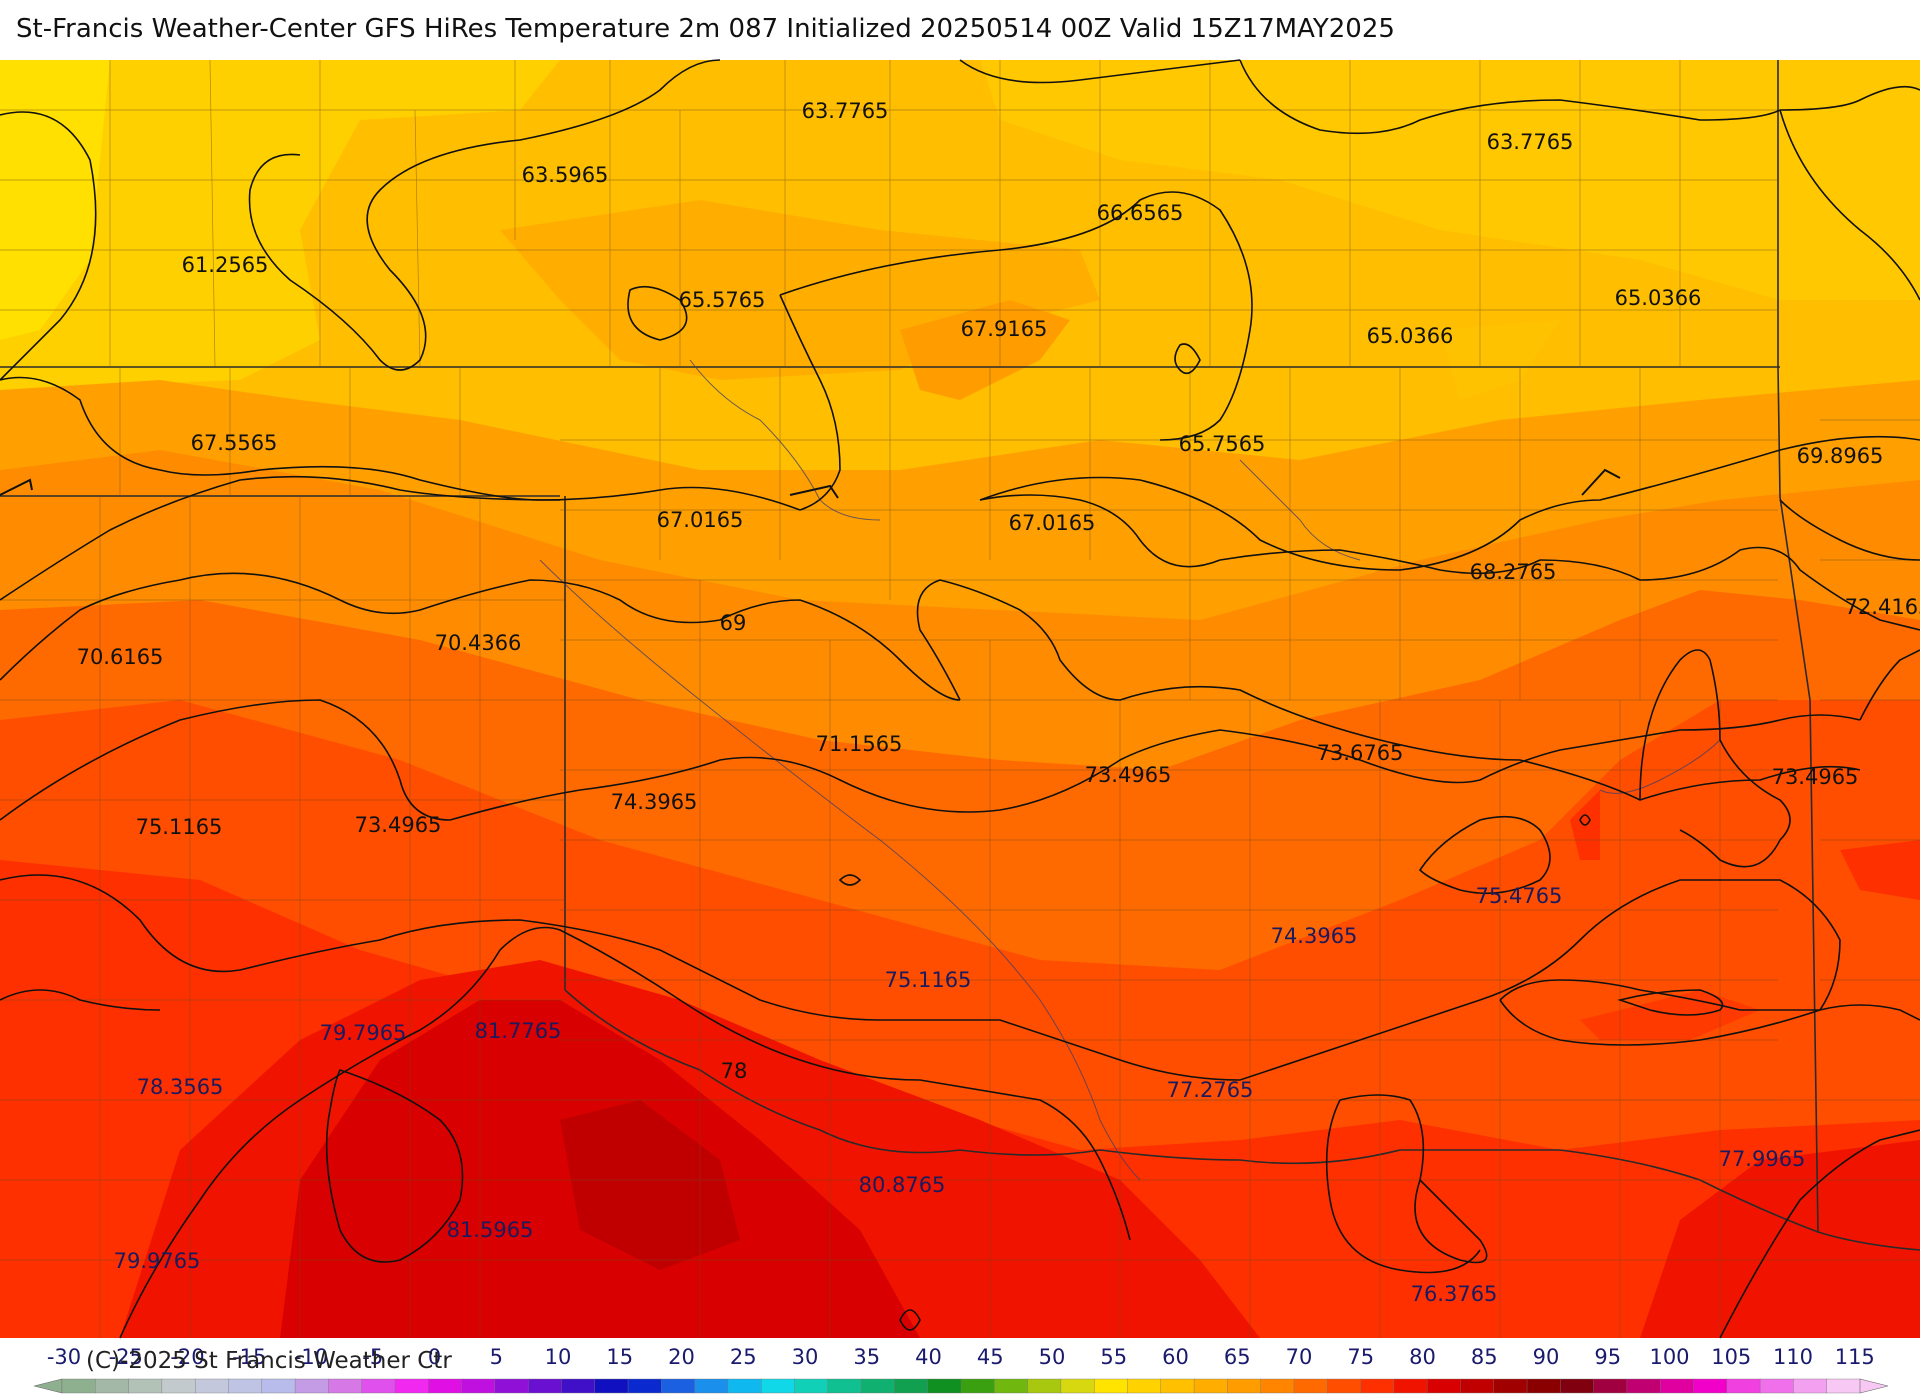 This screenshot has width=1920, height=1400. Describe the element at coordinates (187, 1357) in the screenshot. I see `colorbar-tick-label: -20` at that location.